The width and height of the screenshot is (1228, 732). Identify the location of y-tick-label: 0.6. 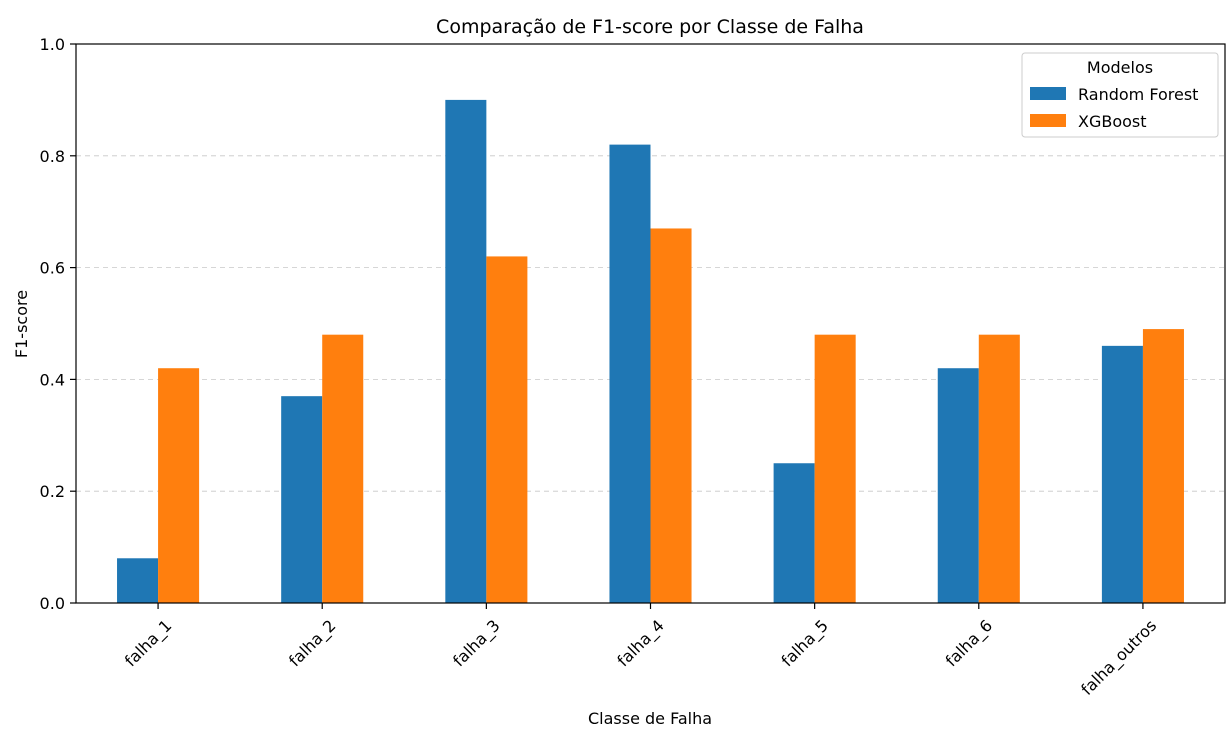
(52, 268).